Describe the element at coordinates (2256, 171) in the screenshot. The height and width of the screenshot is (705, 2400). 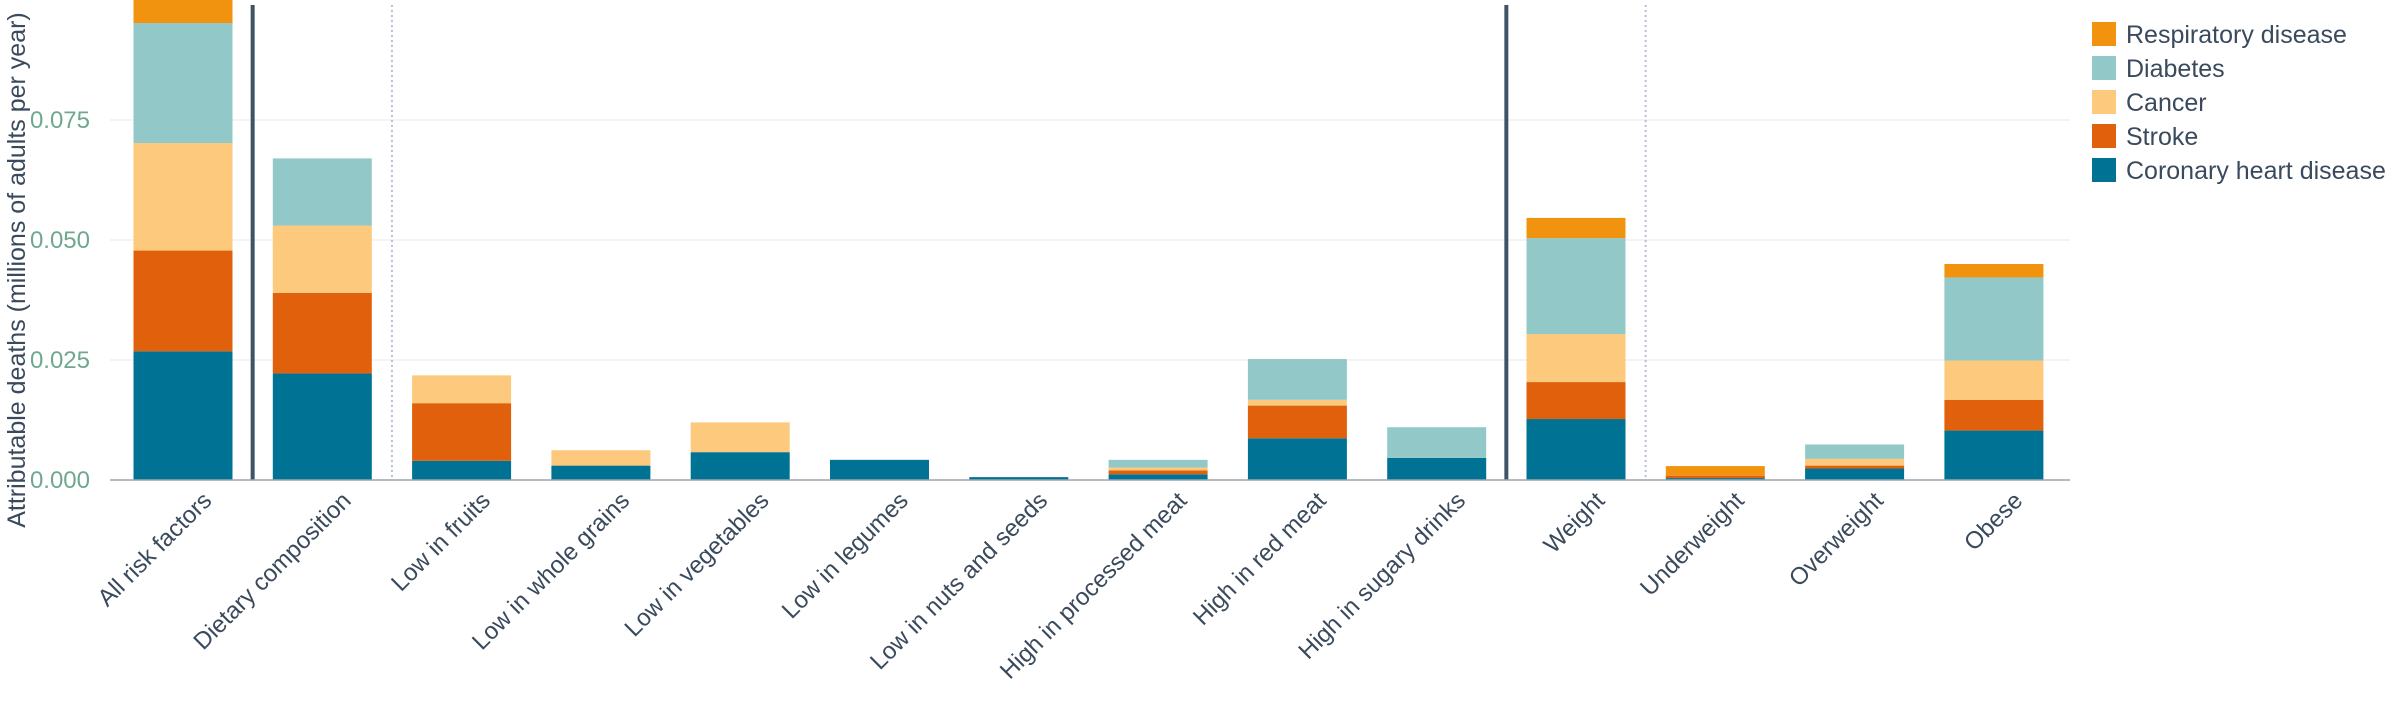
I see `legend-label: Coronary heart disease` at that location.